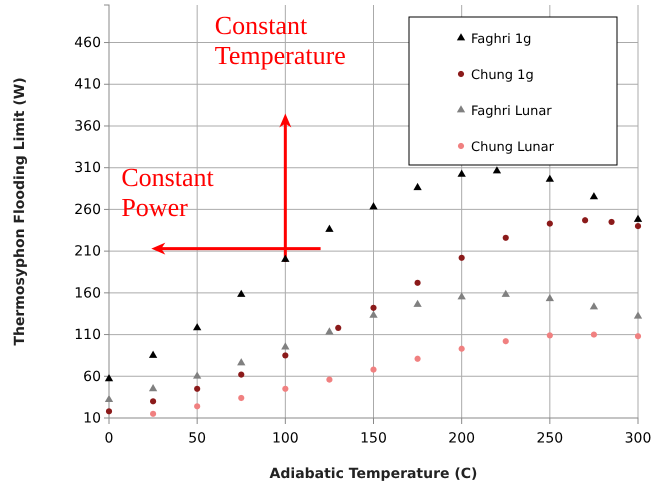 This screenshot has width=655, height=484. Describe the element at coordinates (20, 211) in the screenshot. I see `y-axis-title: Thermosyphon Flooding Limit (W)` at that location.